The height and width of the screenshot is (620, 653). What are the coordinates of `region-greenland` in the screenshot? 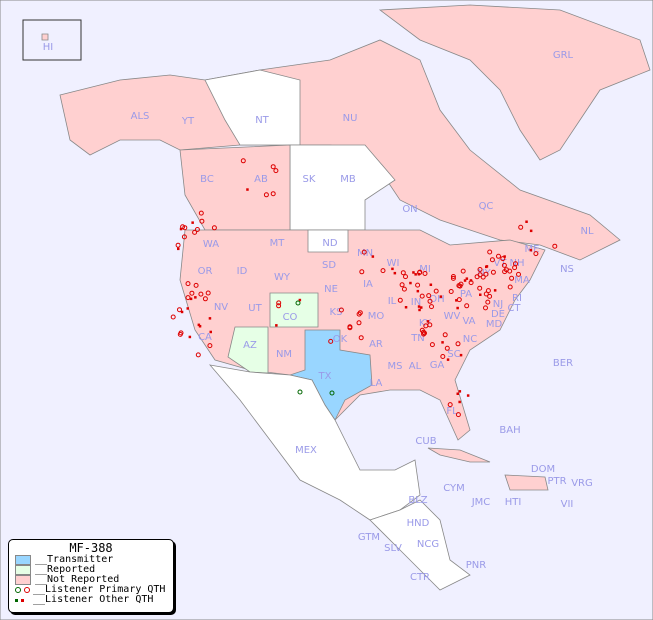 It's located at (514, 82).